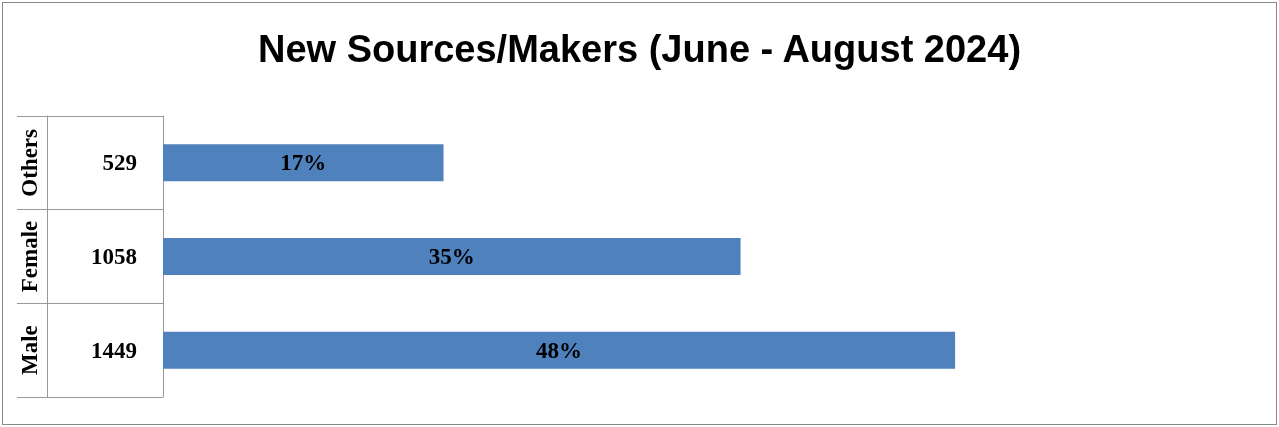  What do you see at coordinates (29, 350) in the screenshot?
I see `y-tick-label: Male` at bounding box center [29, 350].